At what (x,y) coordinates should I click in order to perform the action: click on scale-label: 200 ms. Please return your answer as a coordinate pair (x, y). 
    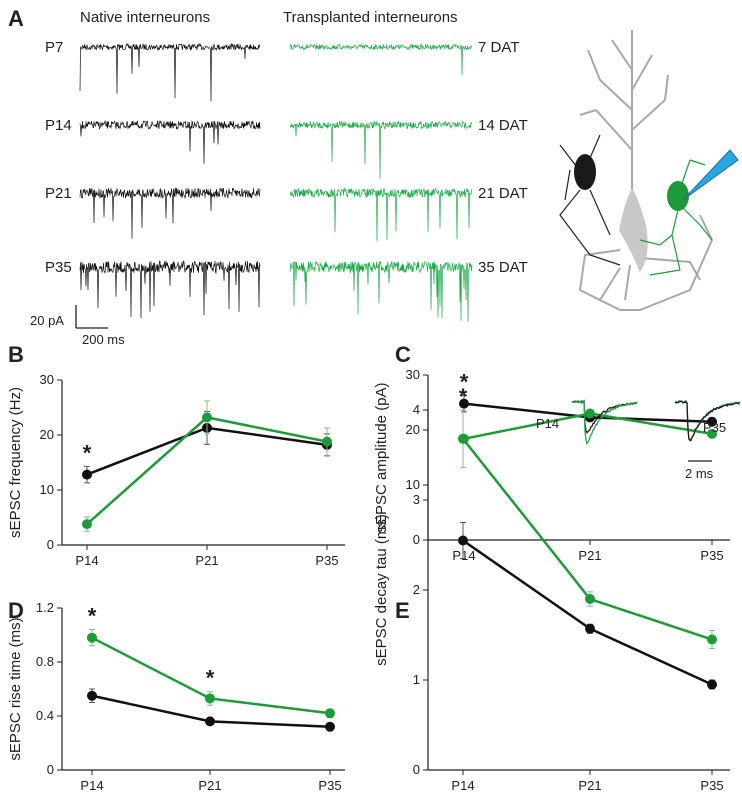
    Looking at the image, I should click on (103, 339).